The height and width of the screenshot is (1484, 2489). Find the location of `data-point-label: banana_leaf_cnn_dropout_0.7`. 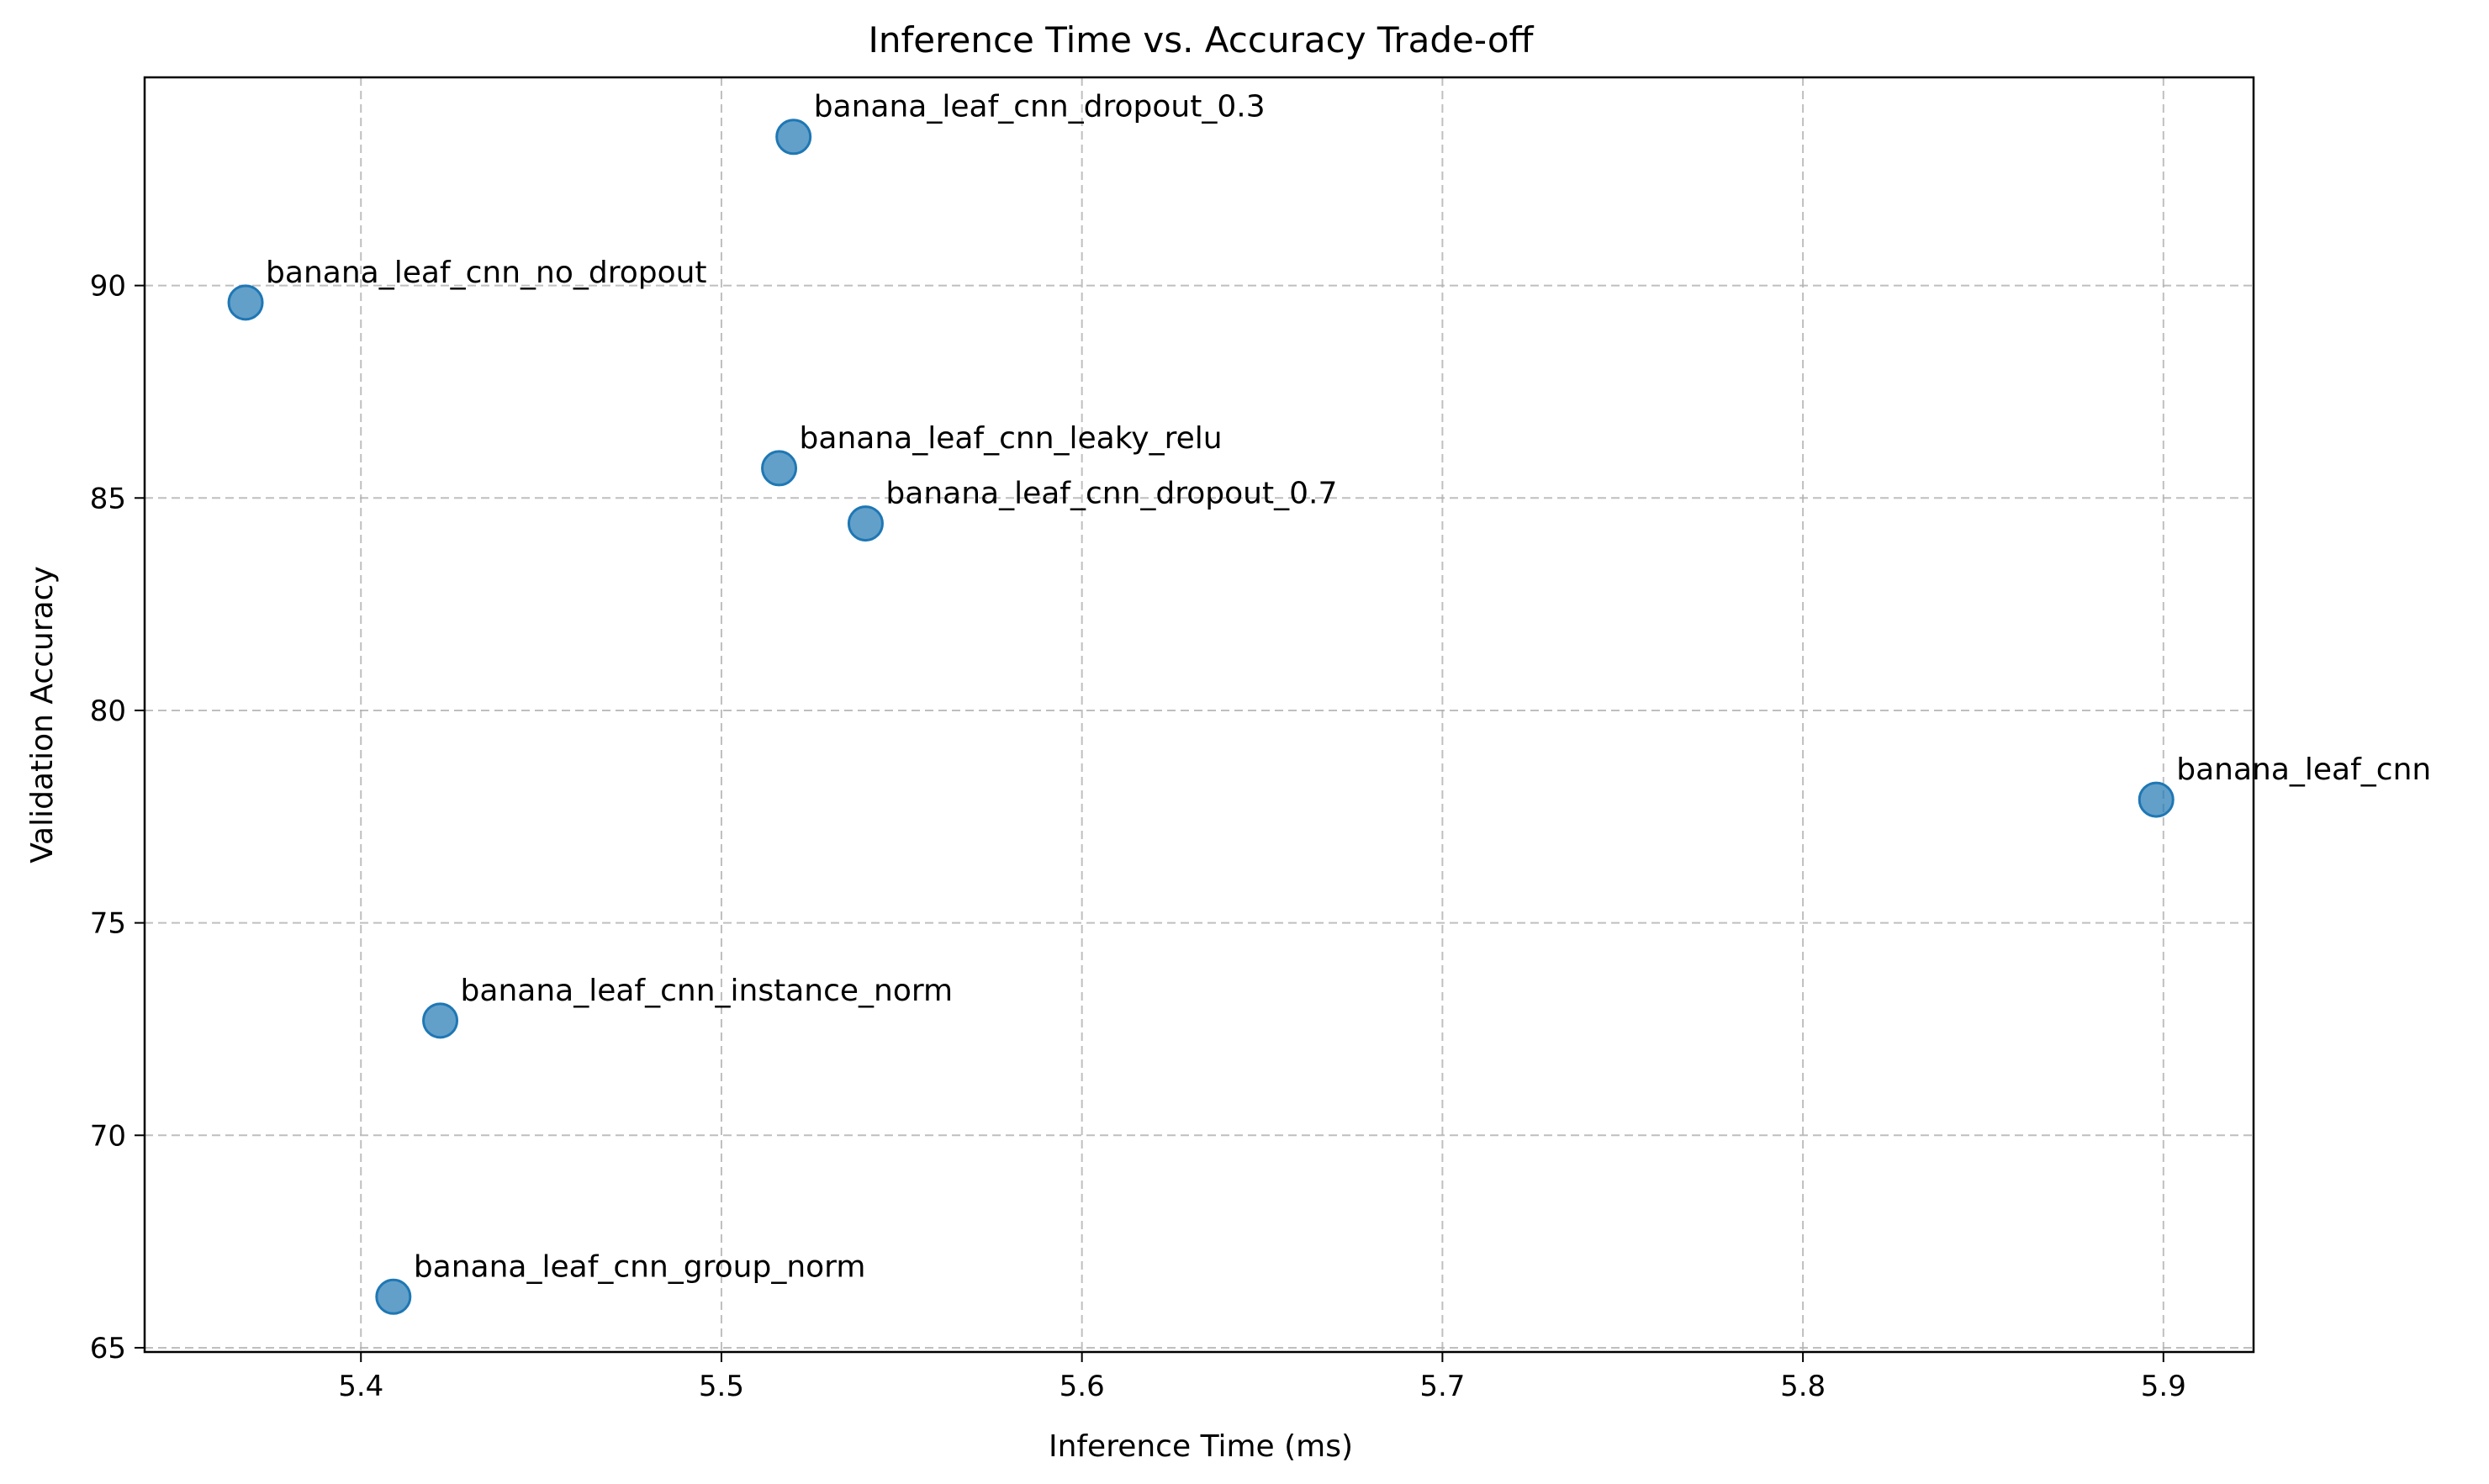

data-point-label: banana_leaf_cnn_dropout_0.7 is located at coordinates (1111, 494).